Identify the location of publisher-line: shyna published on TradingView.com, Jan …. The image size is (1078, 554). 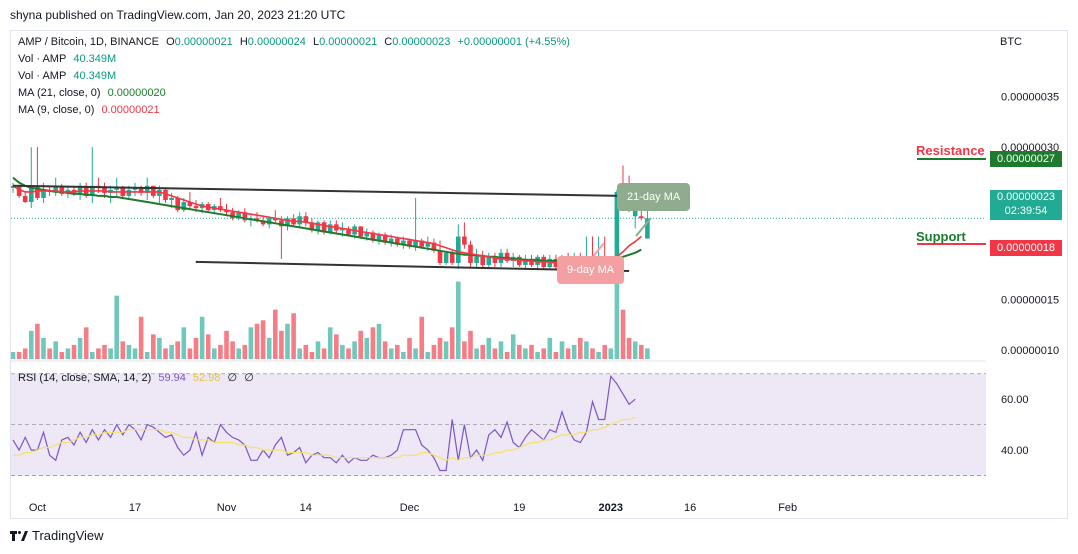
(178, 15).